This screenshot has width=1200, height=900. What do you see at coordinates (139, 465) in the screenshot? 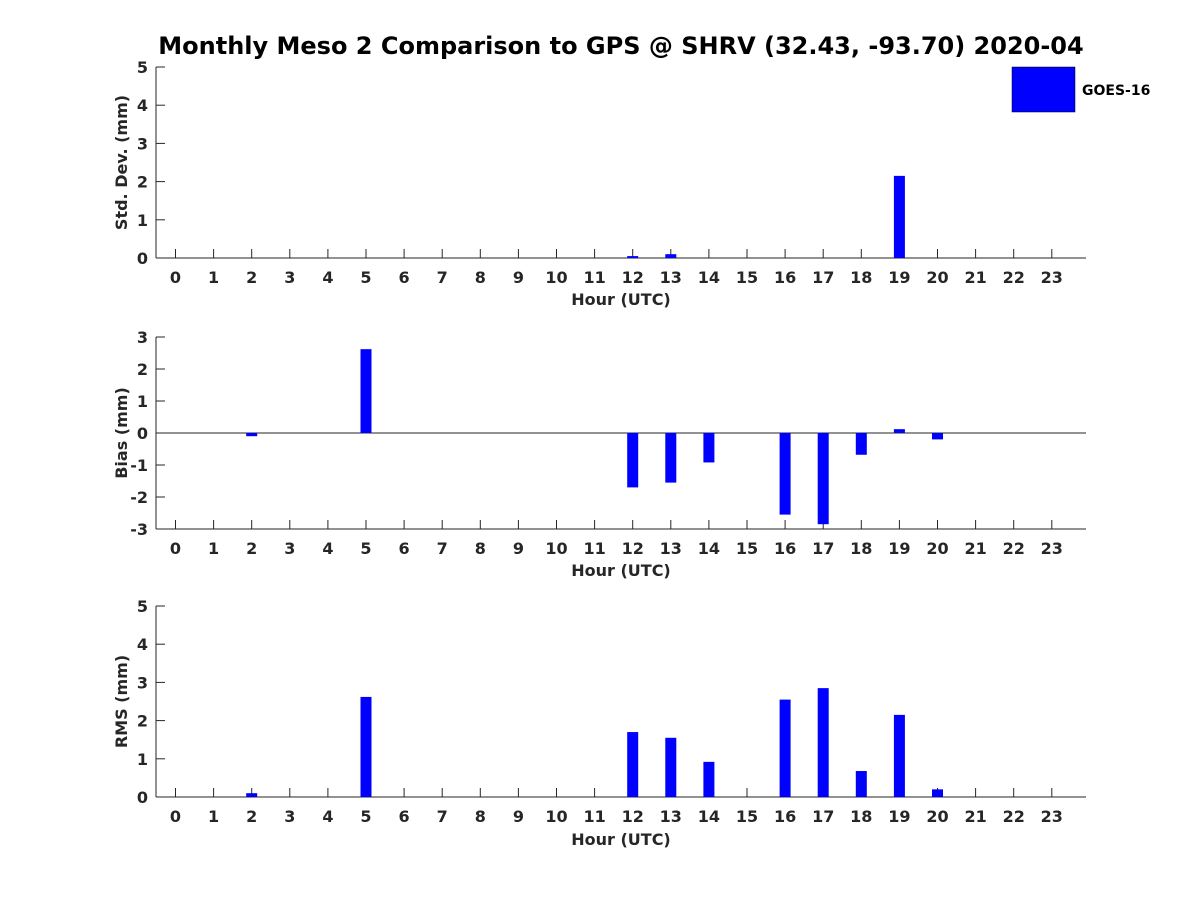
I see `y-tick-label: -1` at bounding box center [139, 465].